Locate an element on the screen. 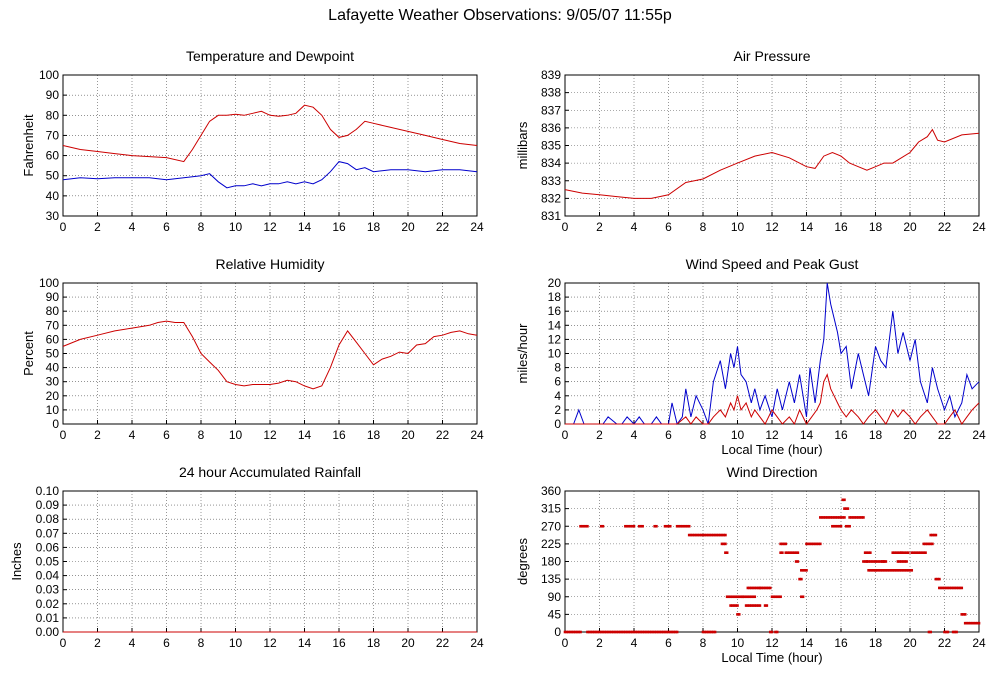 This screenshot has width=1000, height=680. y-tick-label: 8 is located at coordinates (557, 368).